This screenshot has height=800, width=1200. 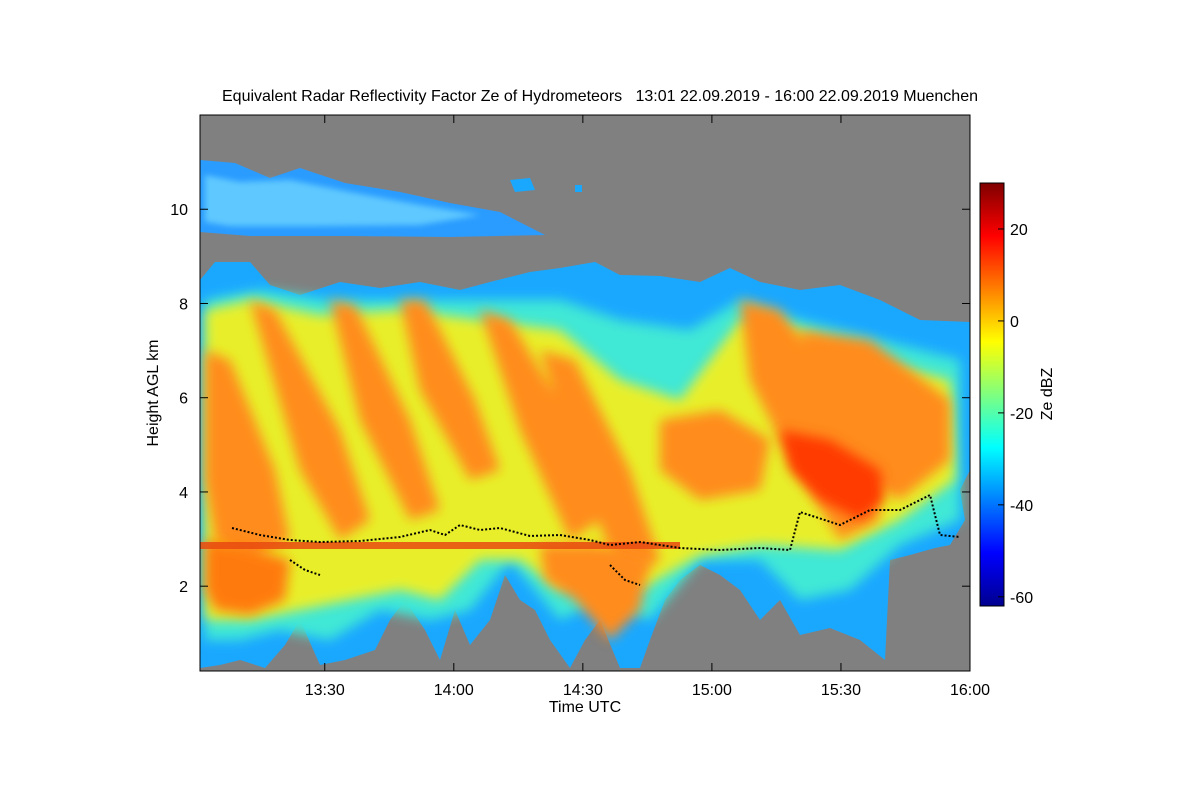 What do you see at coordinates (992, 394) in the screenshot?
I see `colorbar` at bounding box center [992, 394].